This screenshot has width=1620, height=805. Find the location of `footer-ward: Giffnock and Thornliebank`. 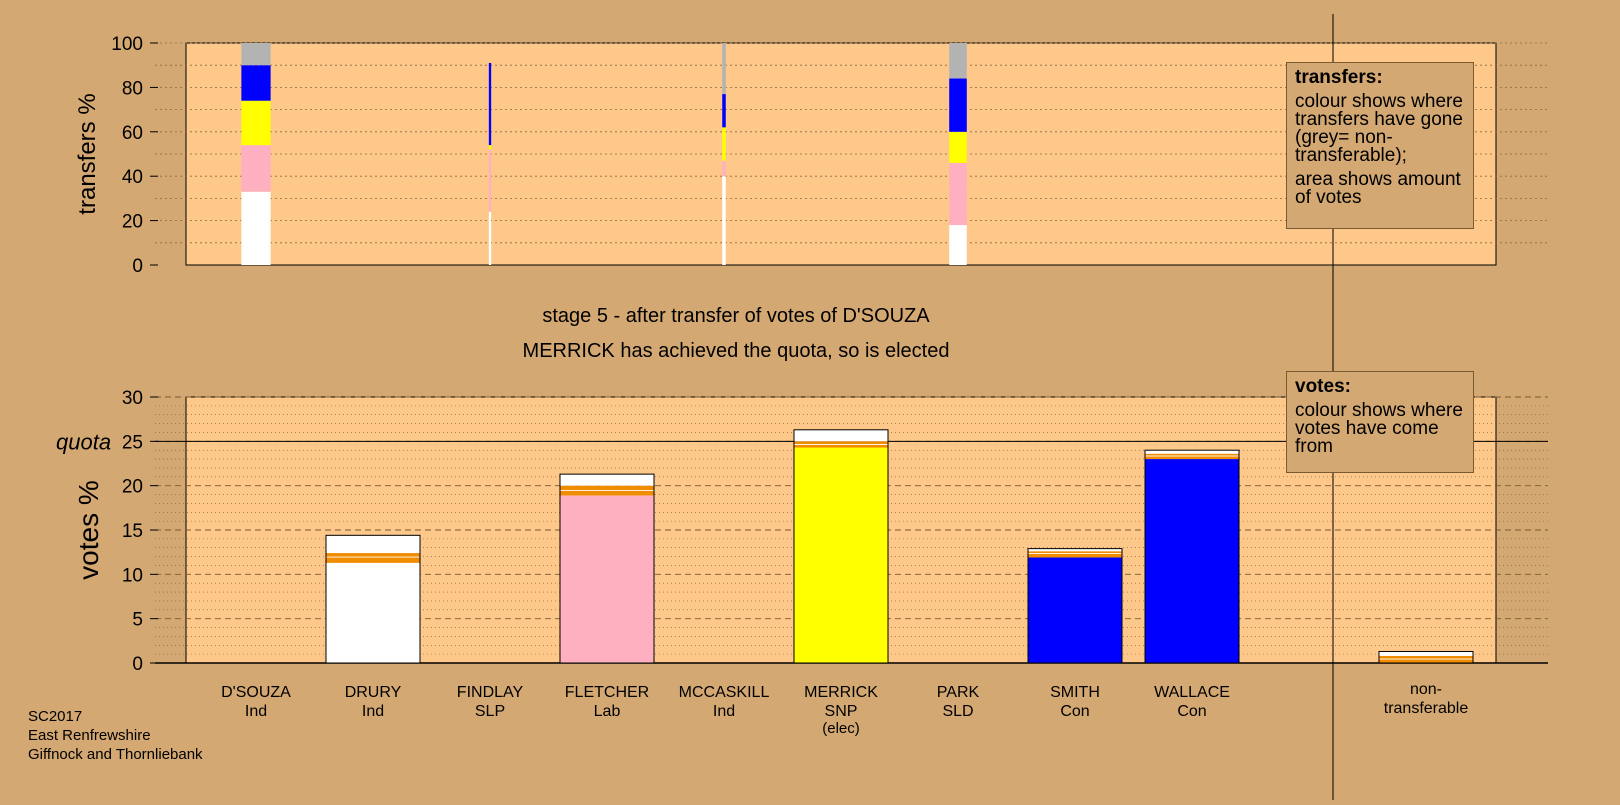

footer-ward: Giffnock and Thornliebank is located at coordinates (115, 754).